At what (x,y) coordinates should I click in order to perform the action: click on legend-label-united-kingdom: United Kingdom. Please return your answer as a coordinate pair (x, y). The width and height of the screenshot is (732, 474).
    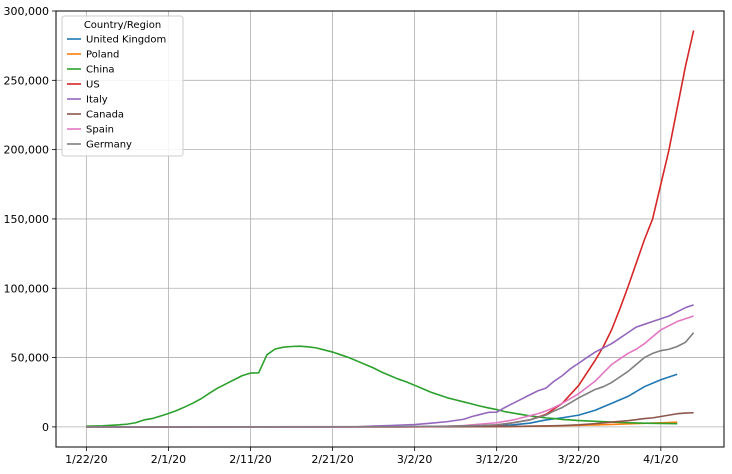
    Looking at the image, I should click on (126, 40).